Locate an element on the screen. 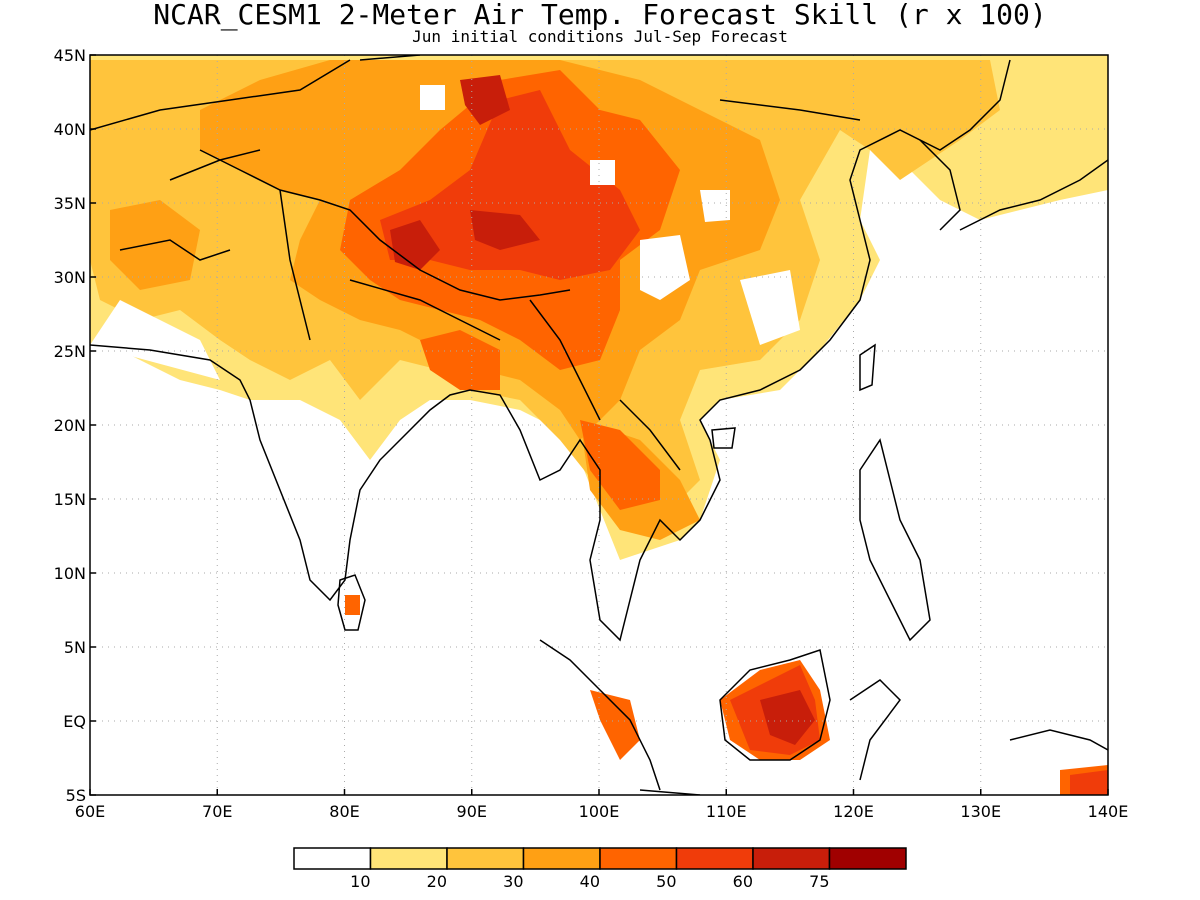  y-tick-label: 5S is located at coordinates (76, 795).